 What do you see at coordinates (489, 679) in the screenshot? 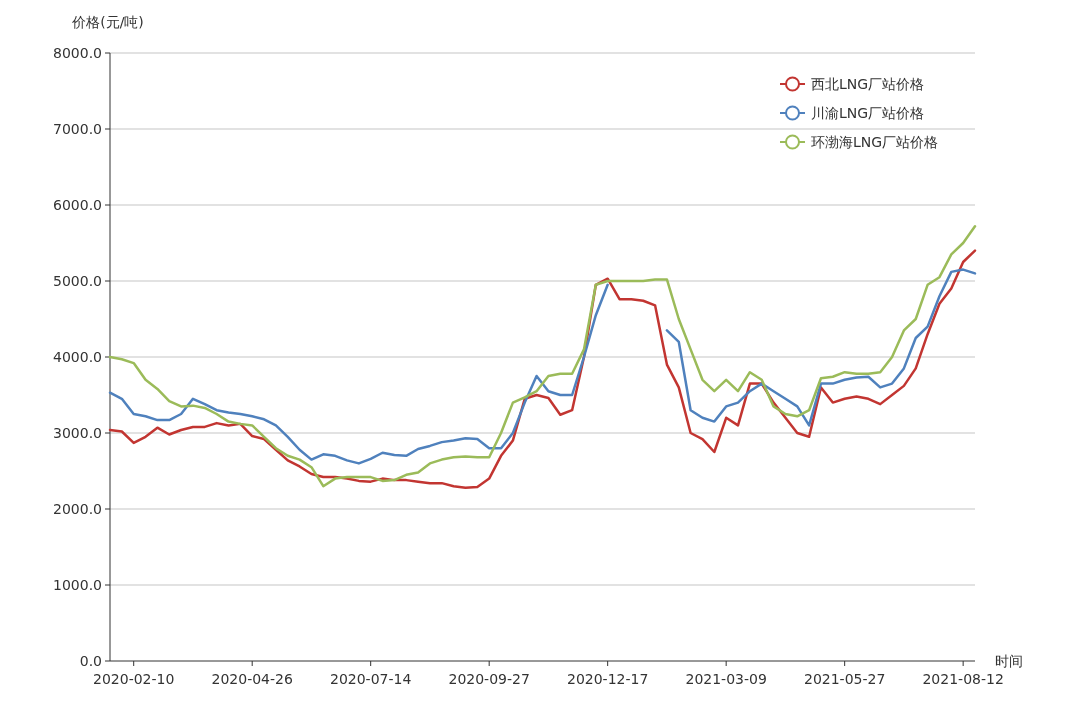
I see `x-tick-label: 2020-09-27` at bounding box center [489, 679].